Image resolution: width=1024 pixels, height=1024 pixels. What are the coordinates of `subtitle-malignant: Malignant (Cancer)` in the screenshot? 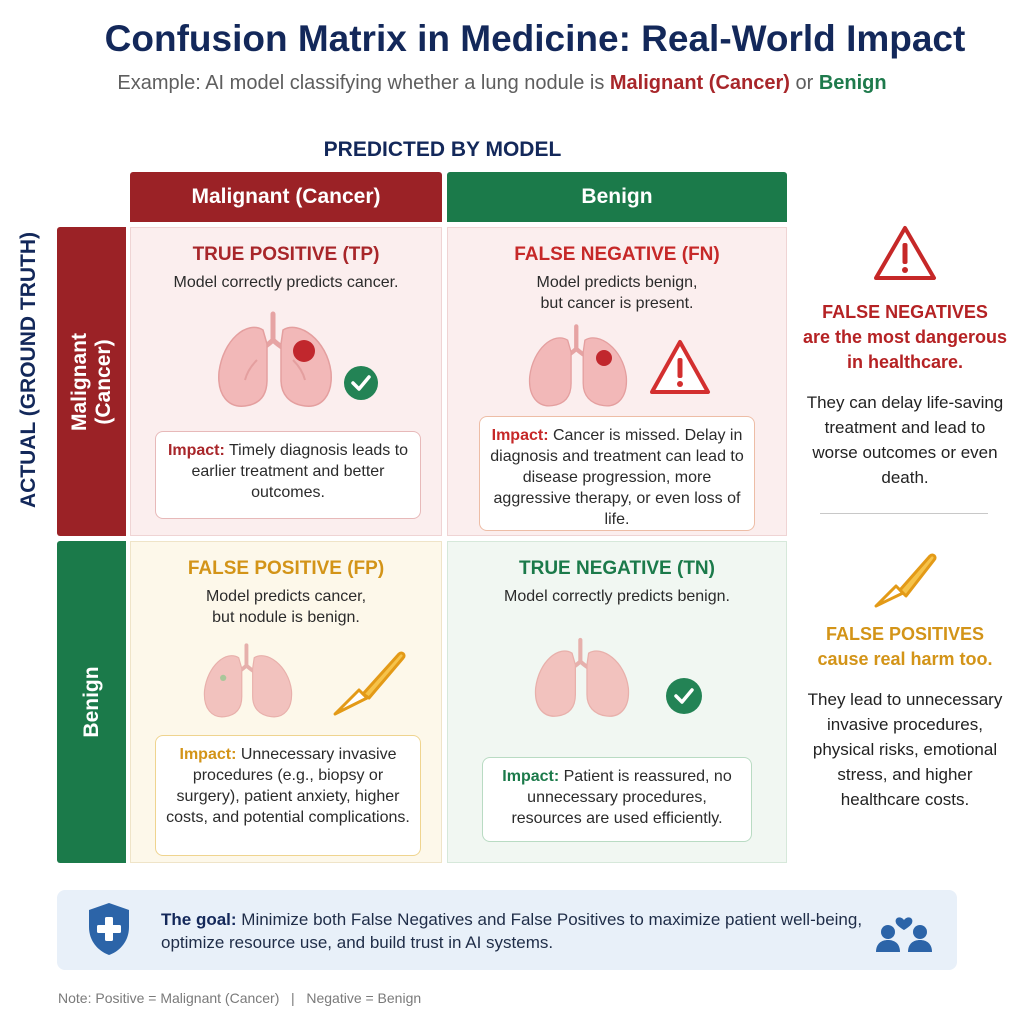 It's located at (699, 83).